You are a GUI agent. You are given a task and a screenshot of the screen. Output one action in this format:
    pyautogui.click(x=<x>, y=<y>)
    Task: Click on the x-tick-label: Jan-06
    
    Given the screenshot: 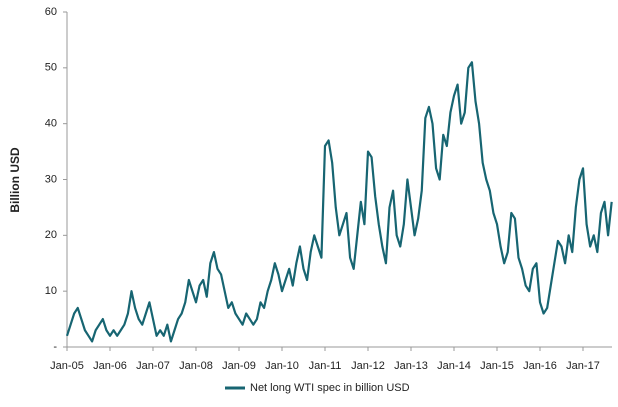 What is the action you would take?
    pyautogui.click(x=110, y=366)
    